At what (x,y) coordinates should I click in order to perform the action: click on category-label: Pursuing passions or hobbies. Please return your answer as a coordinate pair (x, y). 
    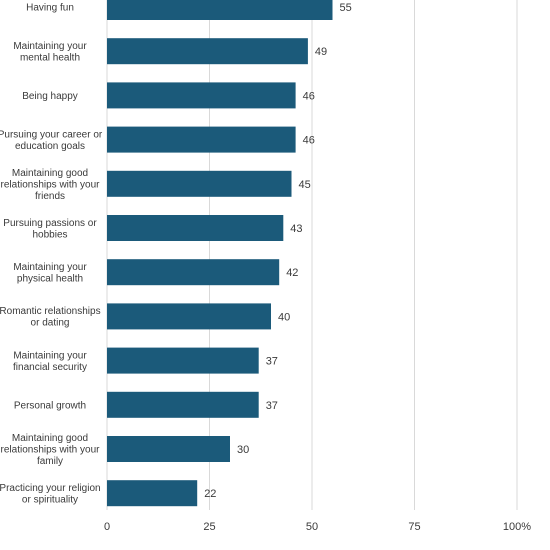
    Looking at the image, I should click on (50, 229).